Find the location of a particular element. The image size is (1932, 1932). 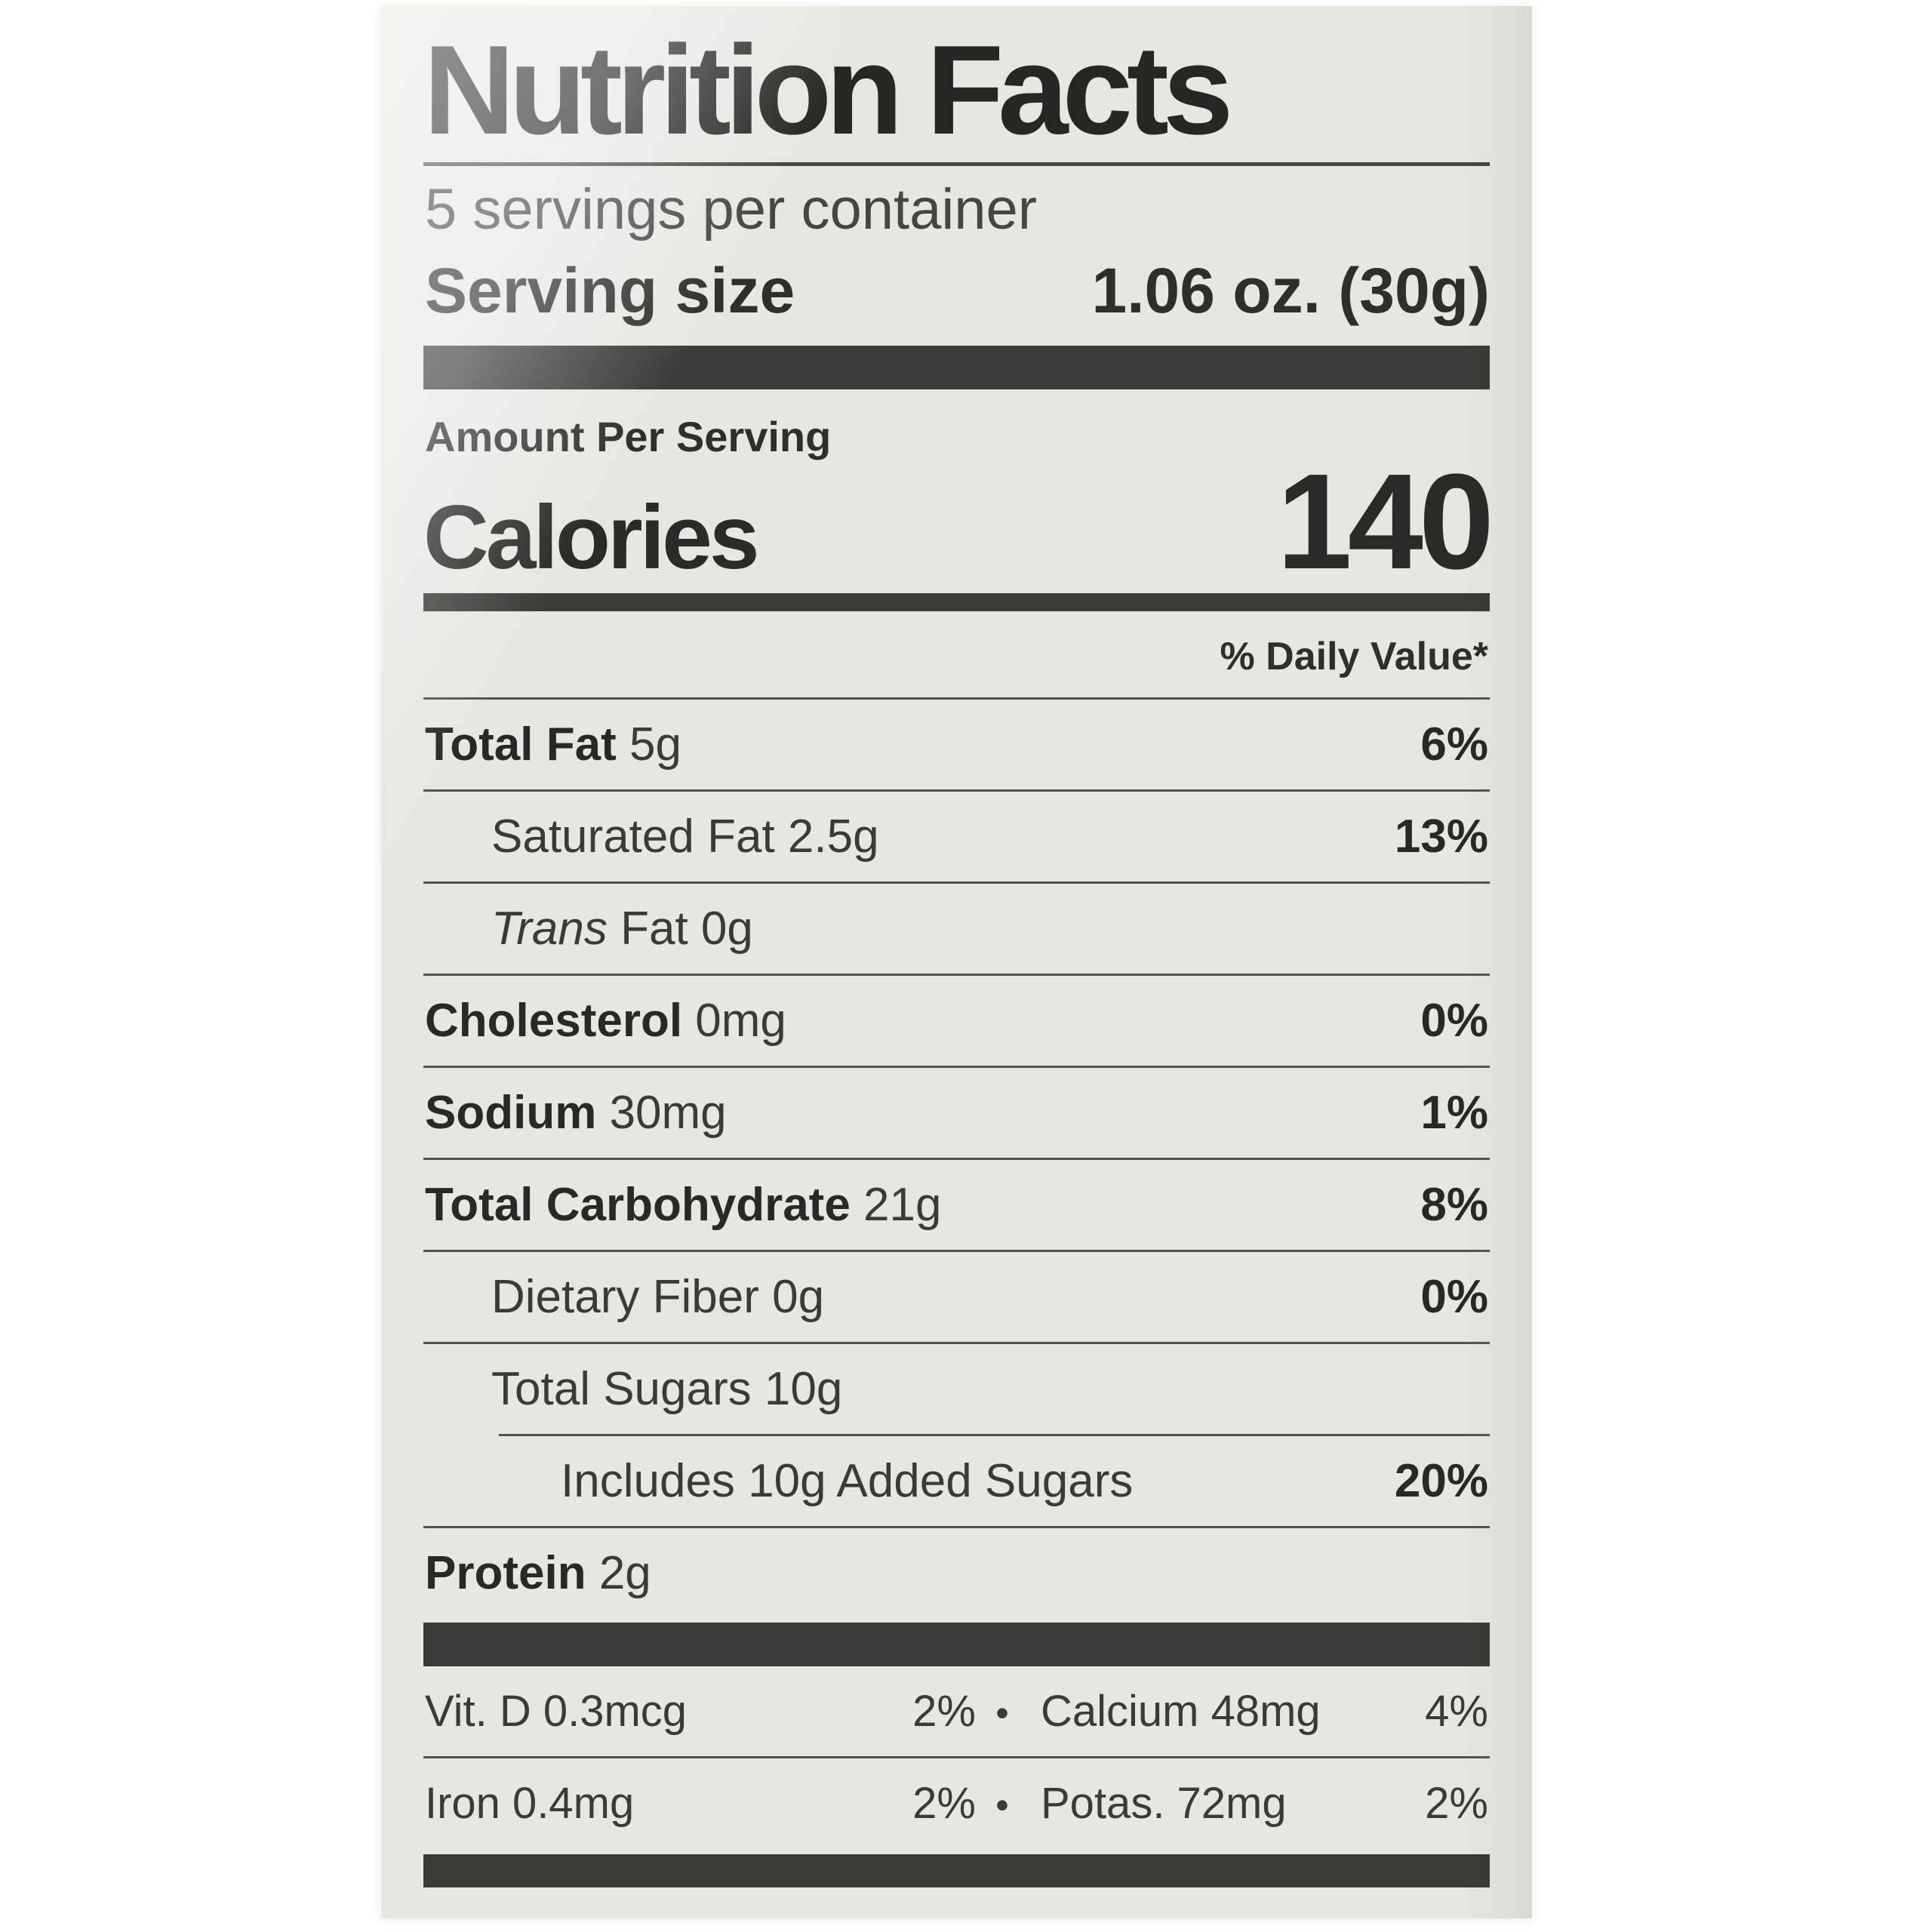

micronutrient-row-iron-potassium: Iron 0.4mg 2% • Potas. 72mg 2% is located at coordinates (956, 1803).